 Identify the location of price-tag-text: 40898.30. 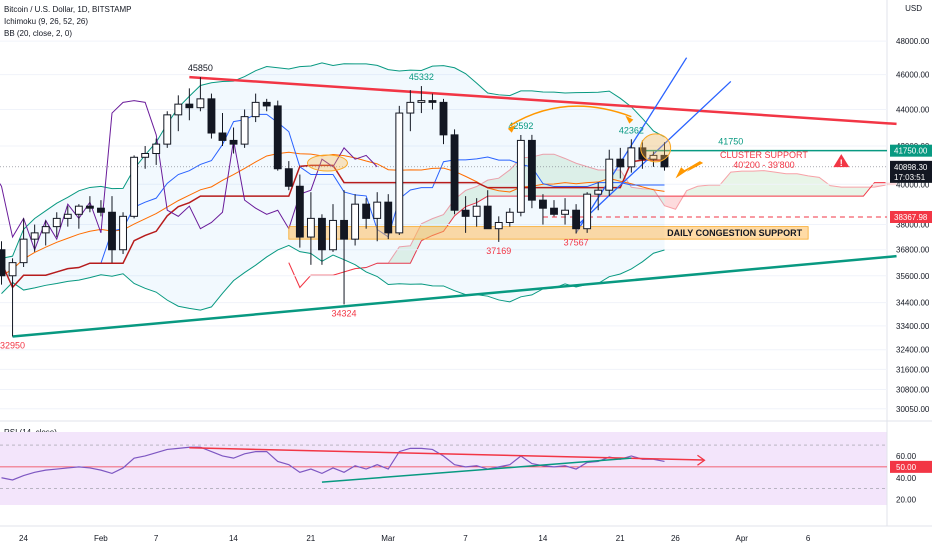
(911, 167).